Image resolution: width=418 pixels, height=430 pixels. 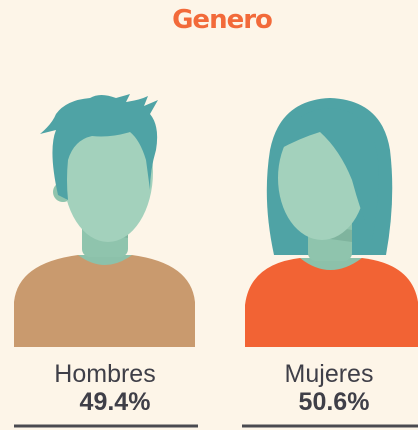 What do you see at coordinates (331, 264) in the screenshot?
I see `woman-collar` at bounding box center [331, 264].